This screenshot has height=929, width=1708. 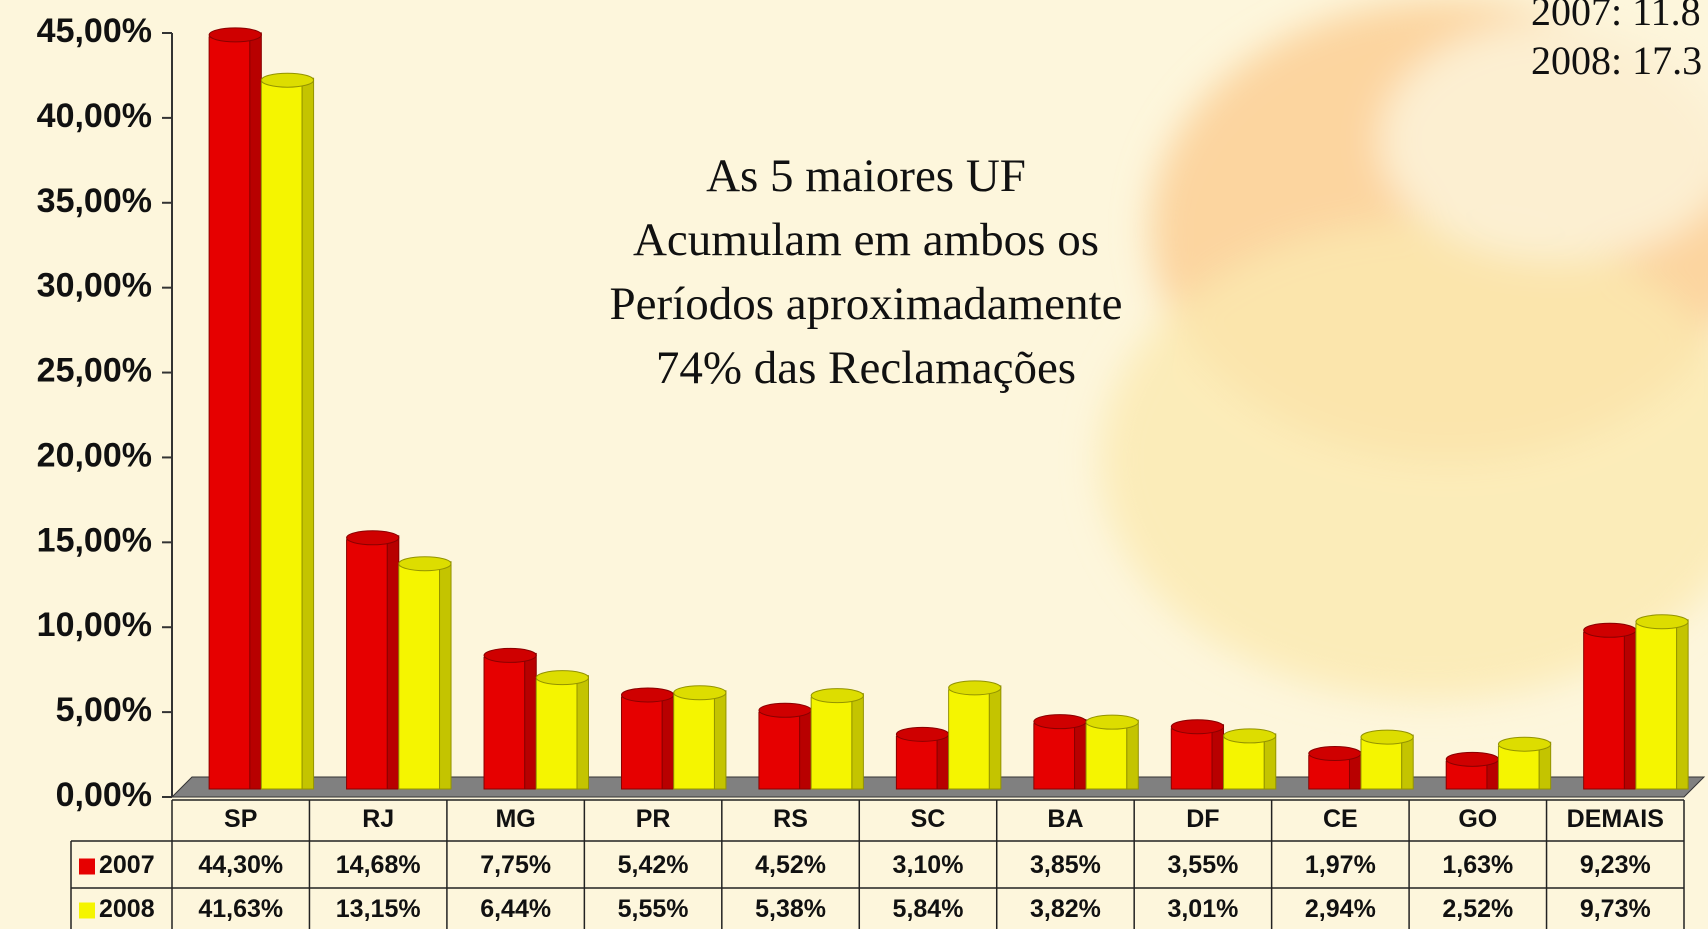 What do you see at coordinates (515, 819) in the screenshot?
I see `x-tick-label: MG` at bounding box center [515, 819].